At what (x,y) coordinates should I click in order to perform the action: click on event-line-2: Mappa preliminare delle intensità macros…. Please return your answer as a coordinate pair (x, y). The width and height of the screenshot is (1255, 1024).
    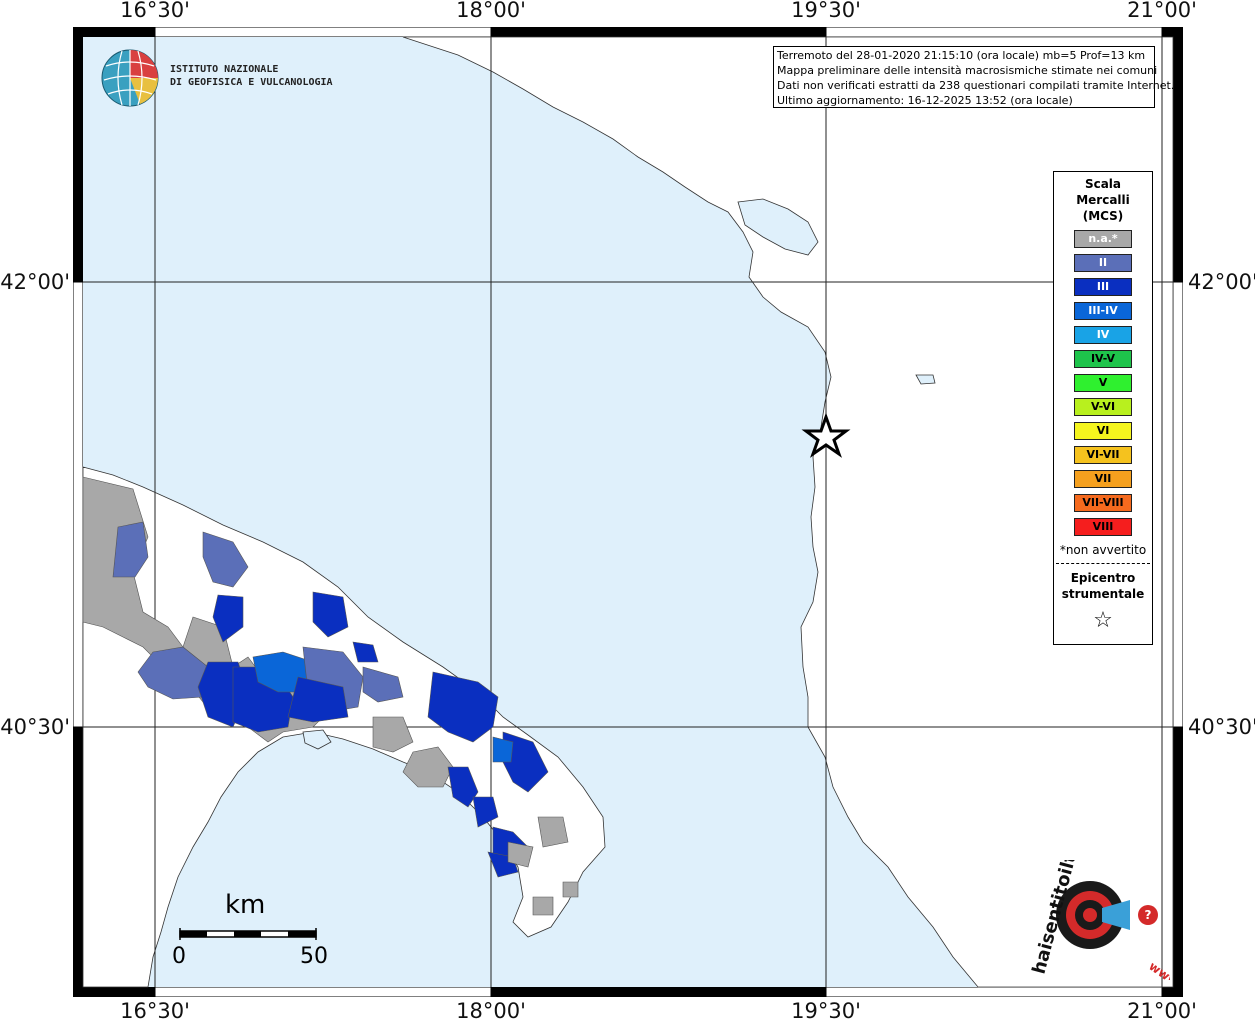
    Looking at the image, I should click on (967, 70).